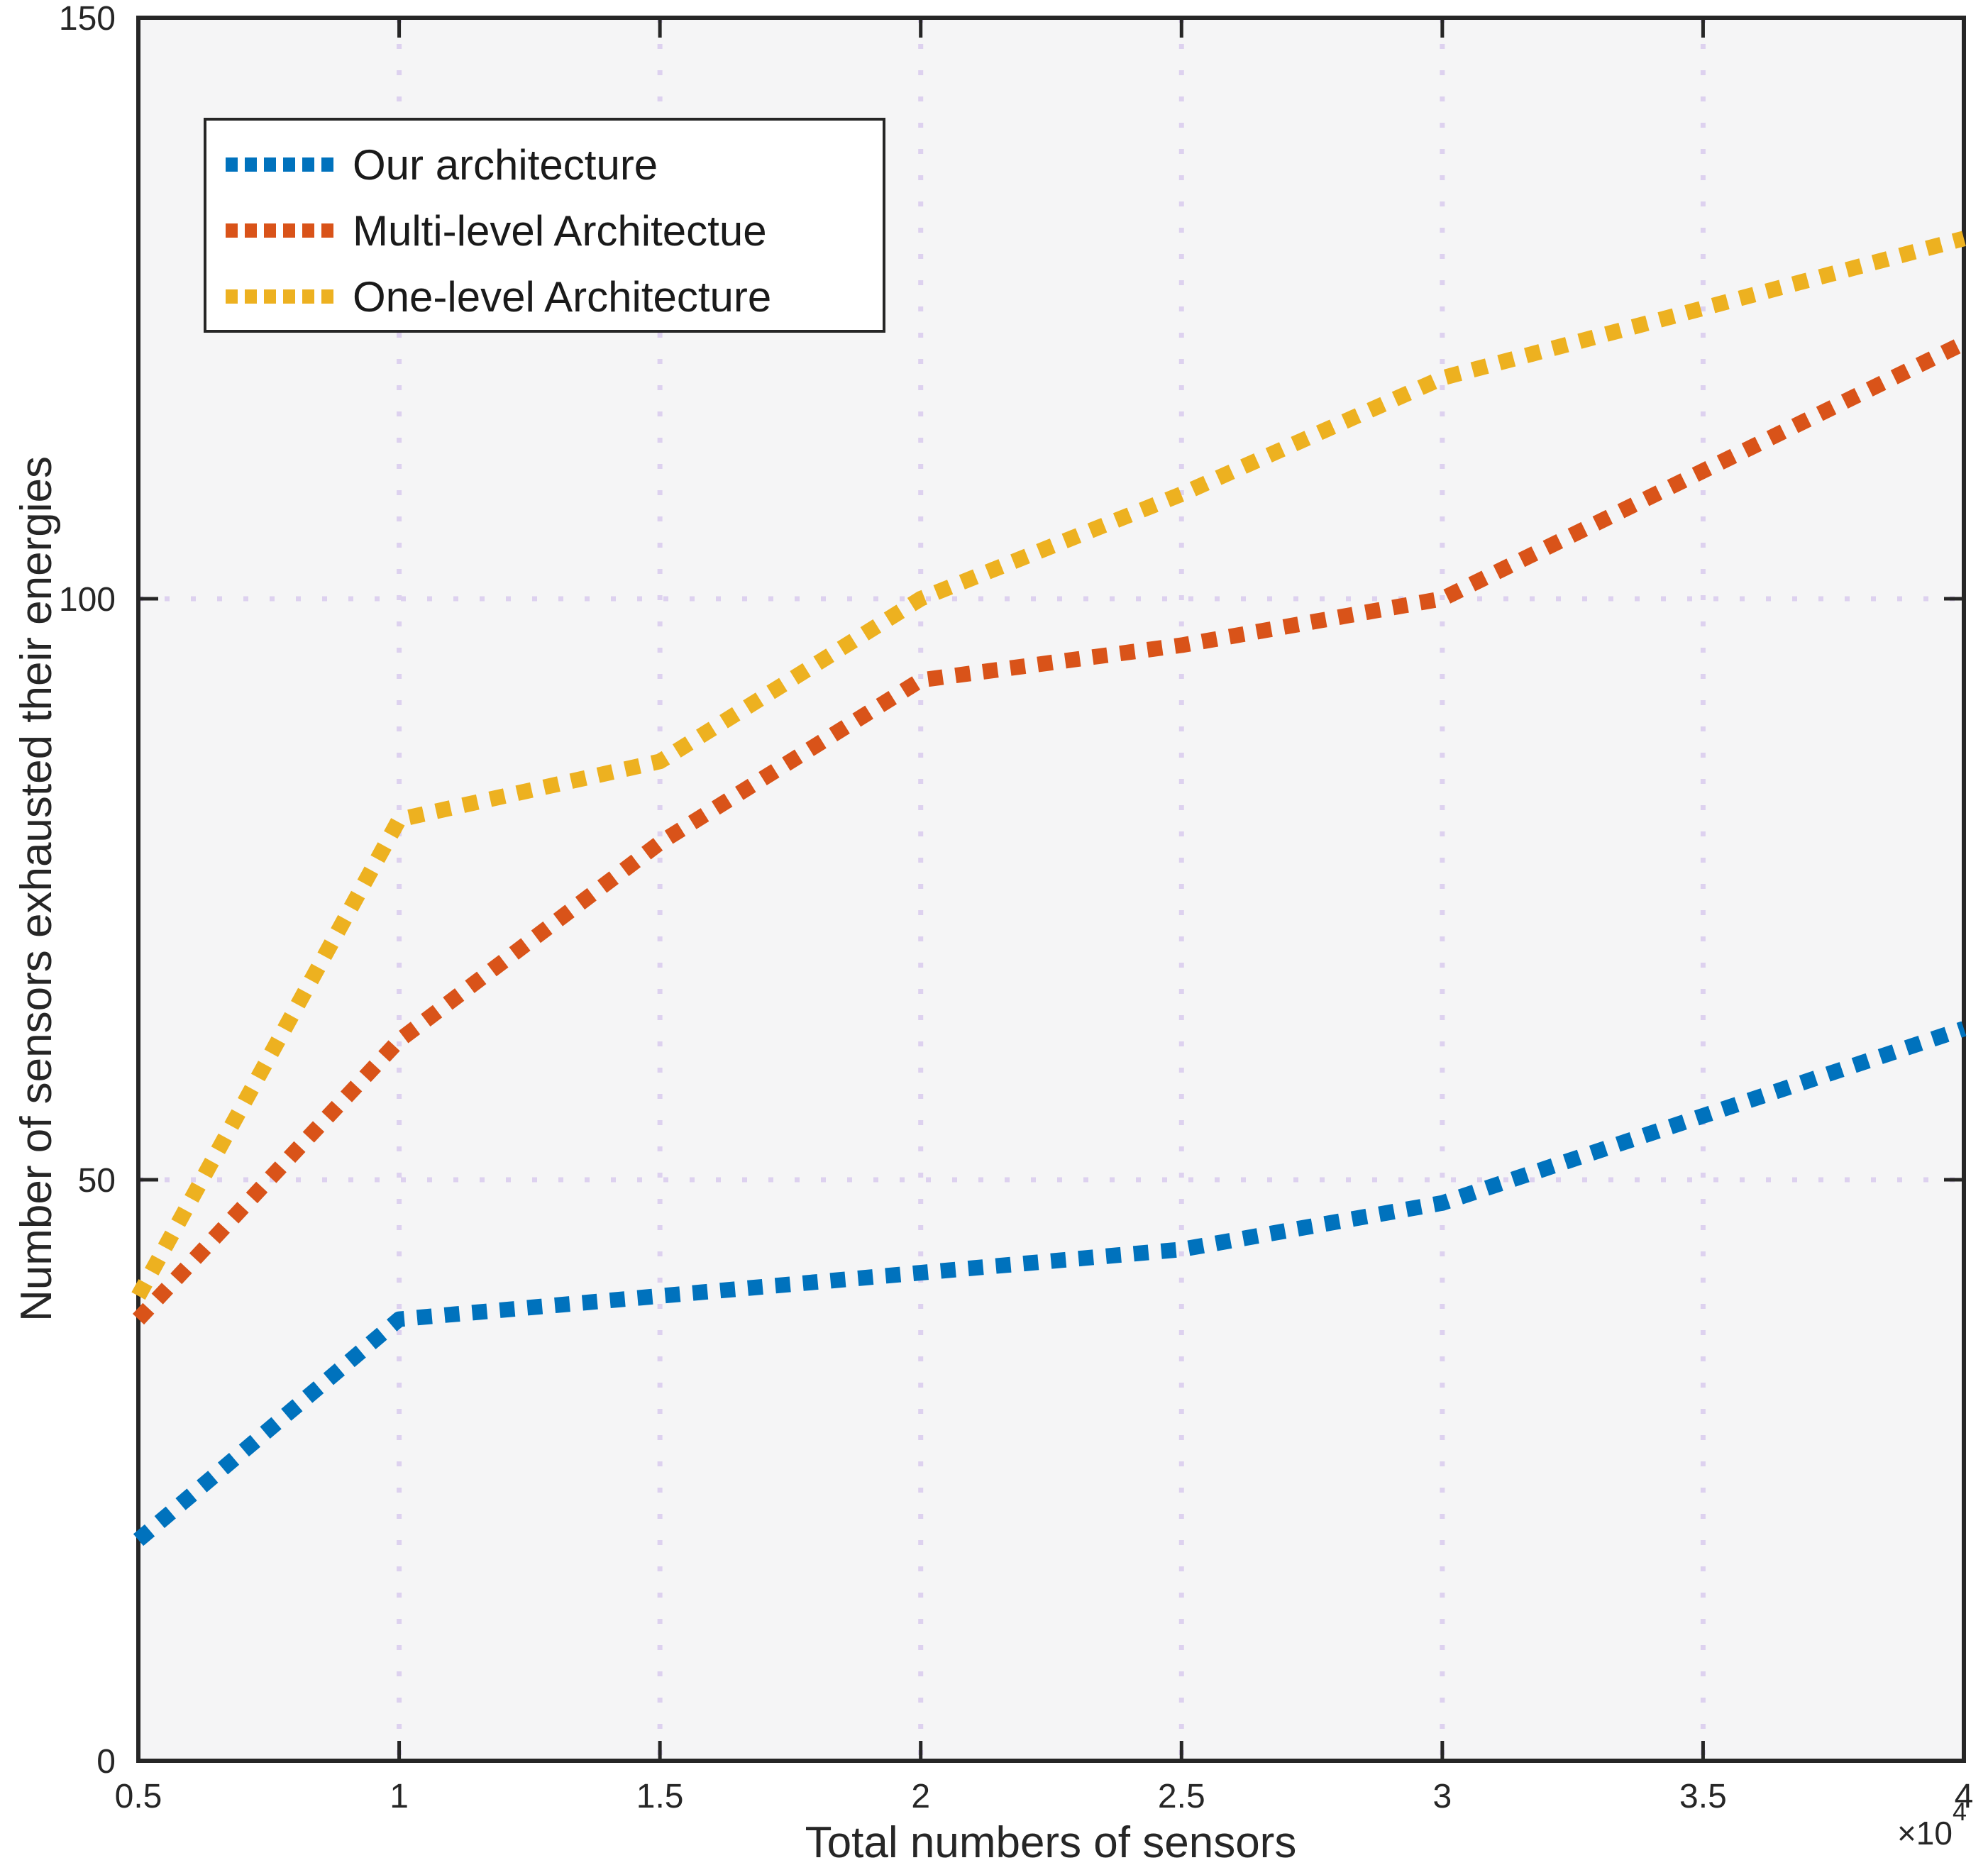  What do you see at coordinates (106, 1762) in the screenshot?
I see `y-tick-label: 0` at bounding box center [106, 1762].